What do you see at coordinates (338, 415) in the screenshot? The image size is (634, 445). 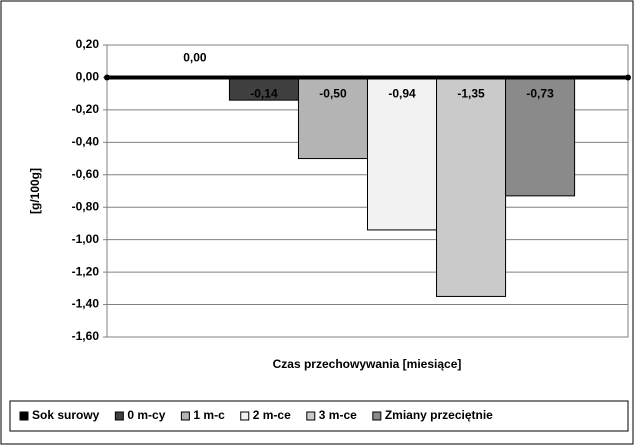 I see `legend-label: 3 m-ce` at bounding box center [338, 415].